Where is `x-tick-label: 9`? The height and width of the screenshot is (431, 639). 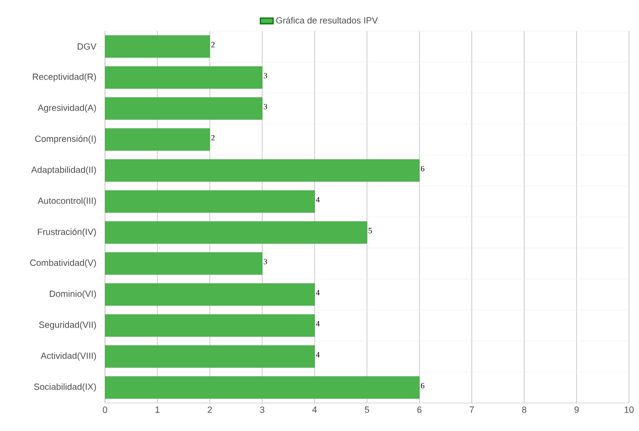
x-tick-label: 9 is located at coordinates (576, 409).